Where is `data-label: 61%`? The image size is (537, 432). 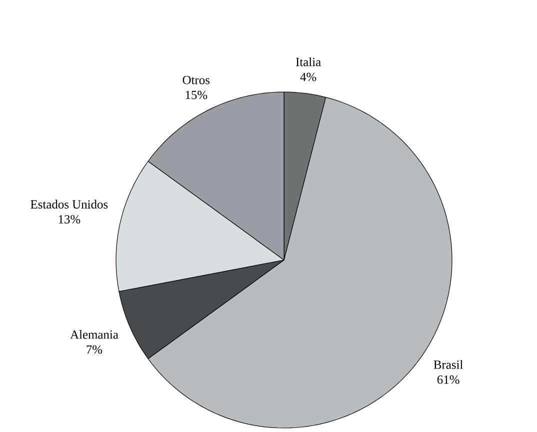 data-label: 61% is located at coordinates (448, 379).